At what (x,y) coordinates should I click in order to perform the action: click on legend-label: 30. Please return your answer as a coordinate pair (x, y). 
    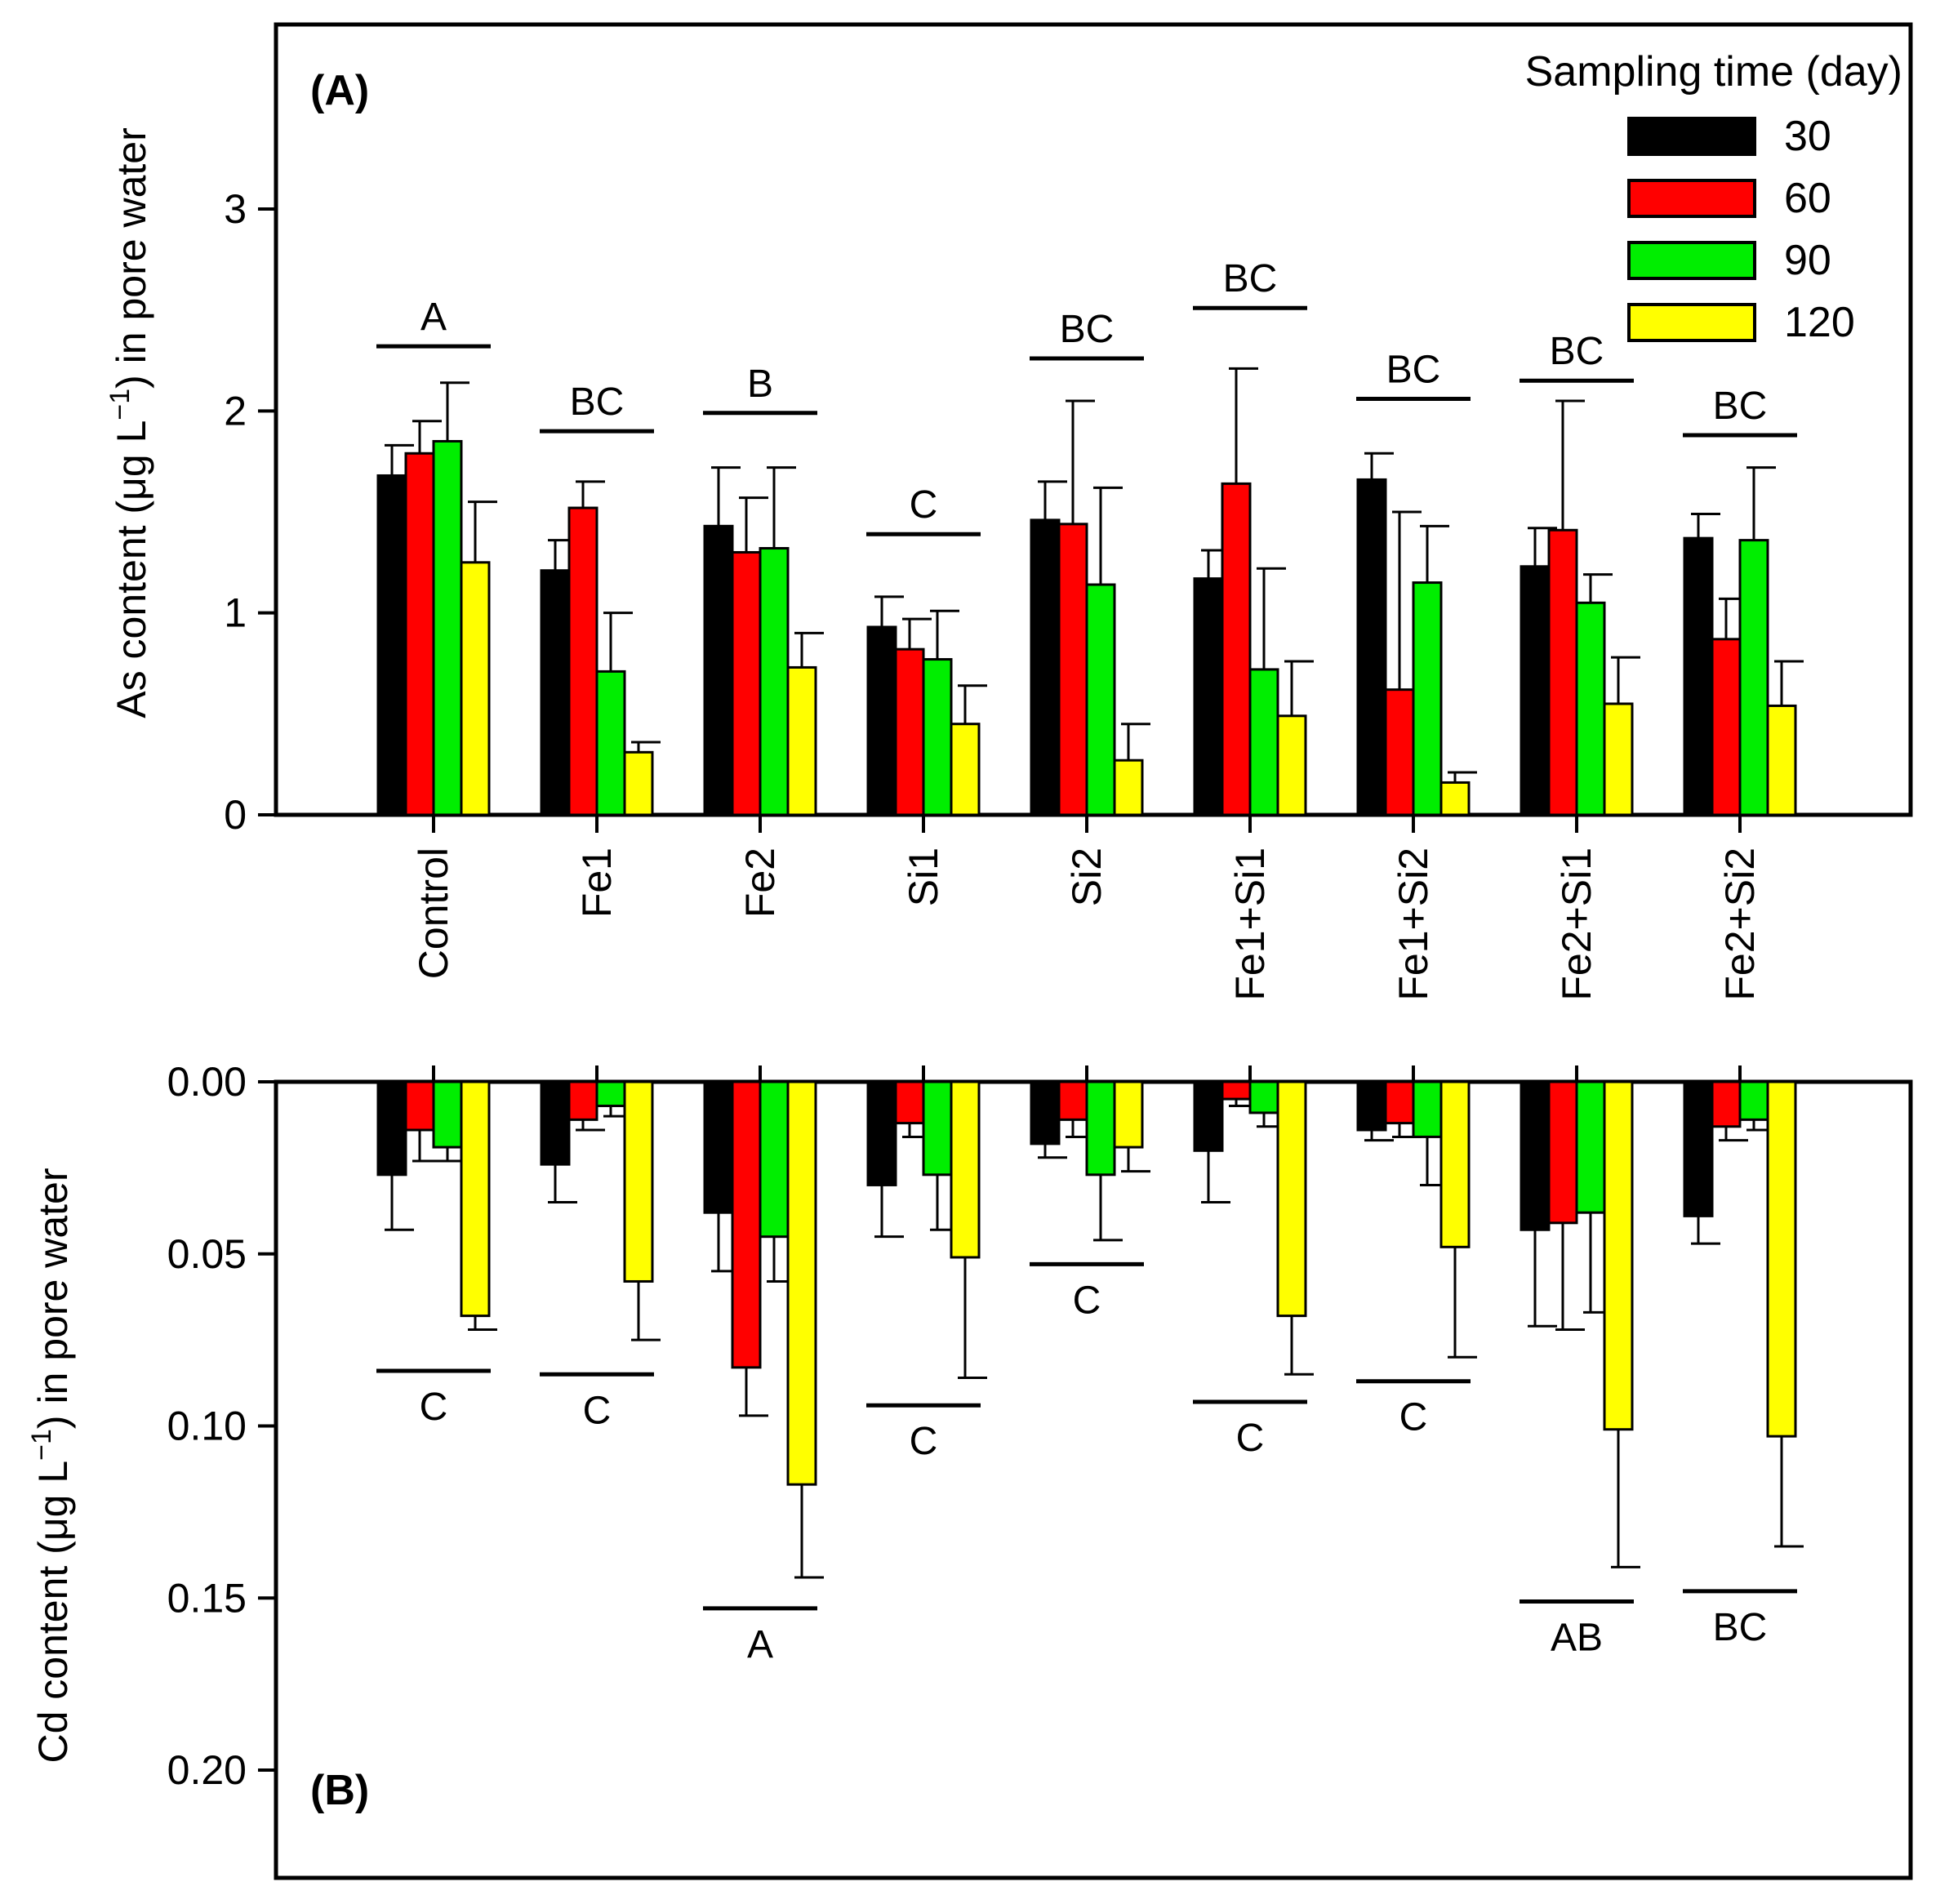
    Looking at the image, I should click on (1807, 136).